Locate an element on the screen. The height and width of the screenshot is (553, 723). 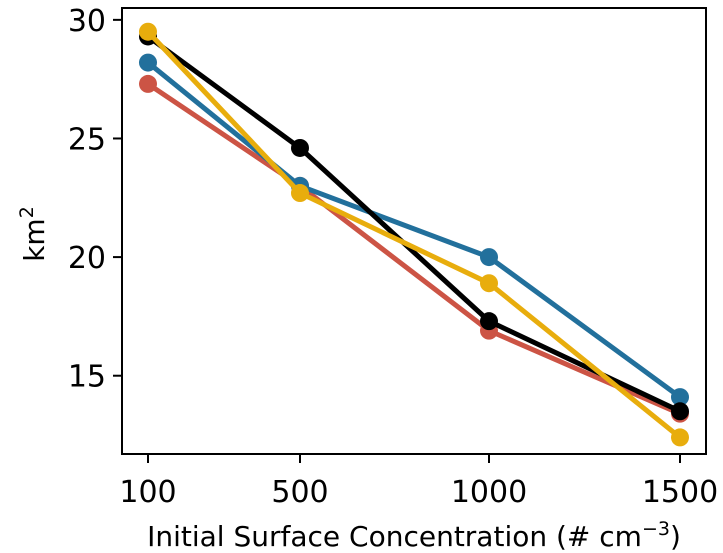
x-tick-label-1500: 1500 is located at coordinates (680, 492).